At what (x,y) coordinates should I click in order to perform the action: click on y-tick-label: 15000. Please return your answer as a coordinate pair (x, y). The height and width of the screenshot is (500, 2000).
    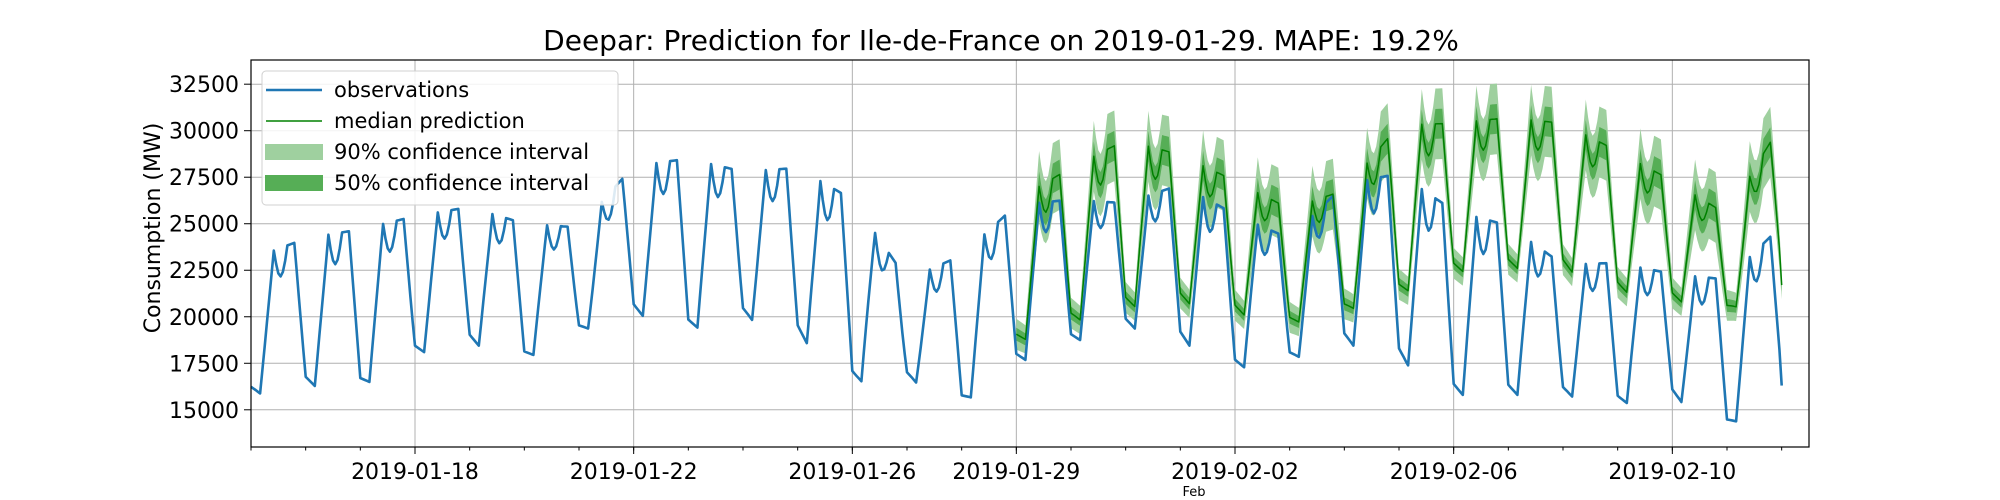
    Looking at the image, I should click on (204, 411).